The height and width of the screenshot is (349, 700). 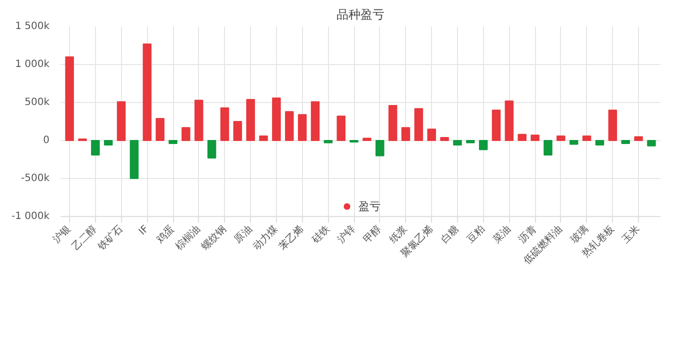 What do you see at coordinates (450, 234) in the screenshot?
I see `x-tick-label: 白糖` at bounding box center [450, 234].